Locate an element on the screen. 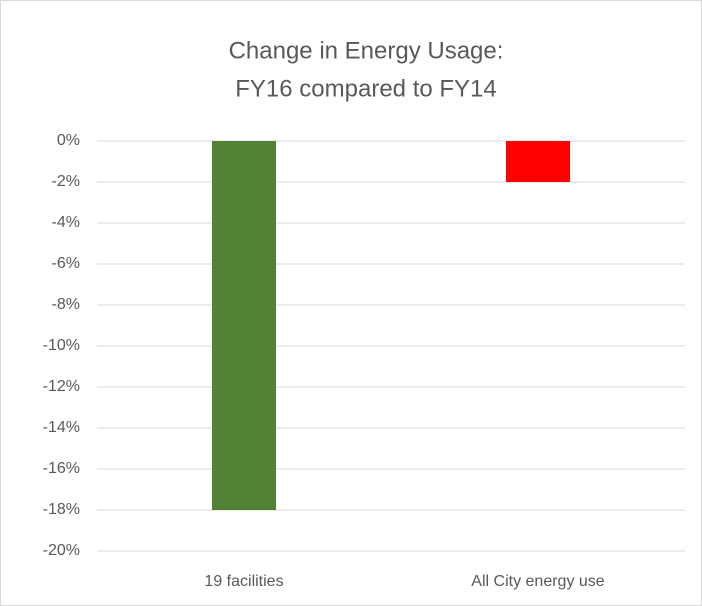 The image size is (702, 606). y-tick-label: -18% is located at coordinates (61, 509).